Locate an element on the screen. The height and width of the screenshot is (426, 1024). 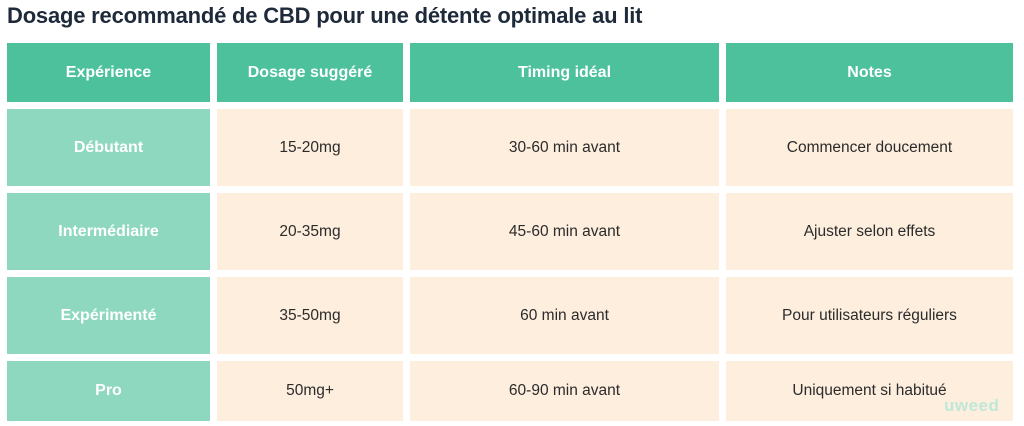
row-experimente-notes: Pour utilisateurs réguliers is located at coordinates (869, 315).